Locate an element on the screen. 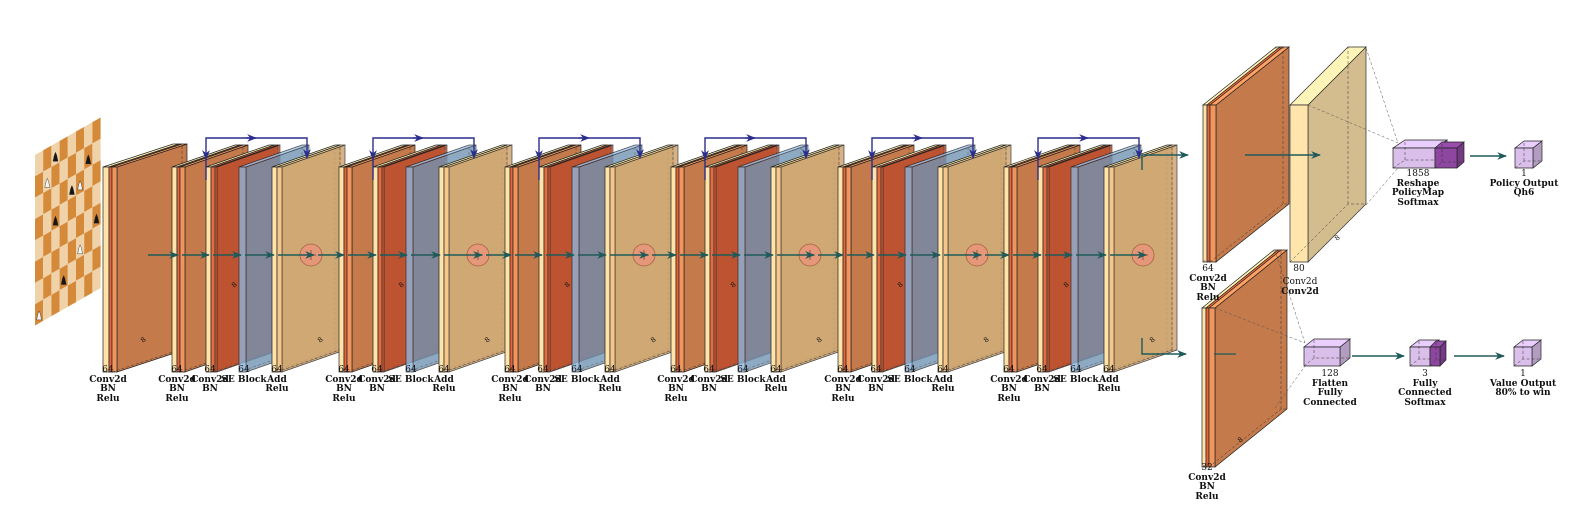 This screenshot has width=1577, height=509. block-5-label-d: 64 Add Relu is located at coordinates (943, 380).